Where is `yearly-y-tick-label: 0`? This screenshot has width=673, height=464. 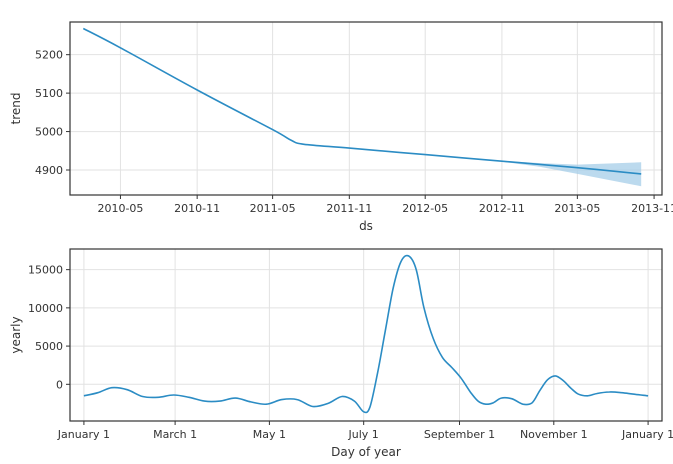 yearly-y-tick-label: 0 is located at coordinates (59, 384).